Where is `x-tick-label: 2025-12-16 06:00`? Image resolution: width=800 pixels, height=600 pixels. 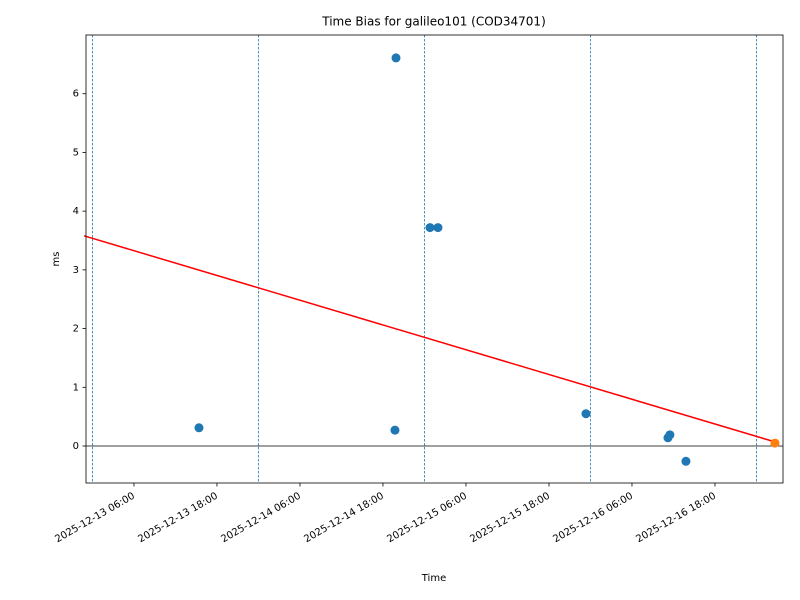
x-tick-label: 2025-12-16 06:00 is located at coordinates (593, 518).